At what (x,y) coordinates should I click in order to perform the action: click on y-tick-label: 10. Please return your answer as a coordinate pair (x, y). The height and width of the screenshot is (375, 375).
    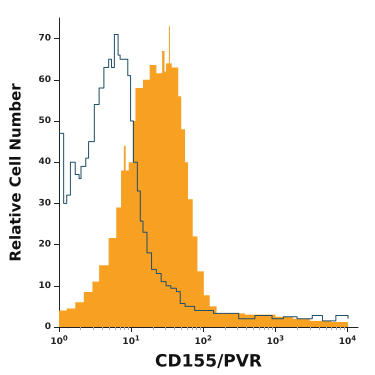
    Looking at the image, I should click on (44, 285).